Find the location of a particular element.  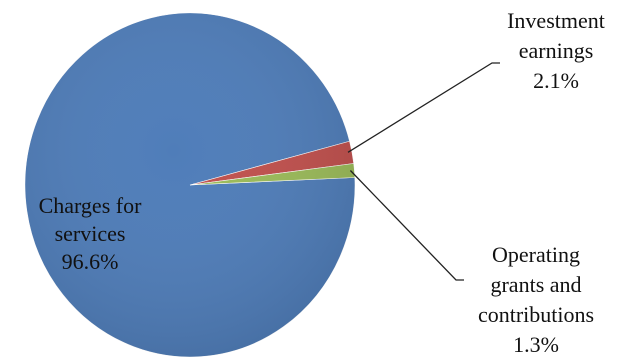

slice-label: Operating grants and contributions 1.3% is located at coordinates (536, 299).